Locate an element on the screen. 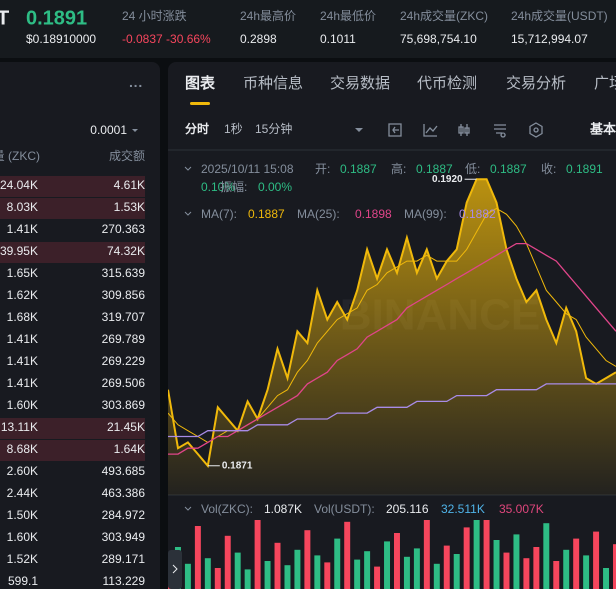  stat-value: 75,698,754.10 is located at coordinates (438, 39).